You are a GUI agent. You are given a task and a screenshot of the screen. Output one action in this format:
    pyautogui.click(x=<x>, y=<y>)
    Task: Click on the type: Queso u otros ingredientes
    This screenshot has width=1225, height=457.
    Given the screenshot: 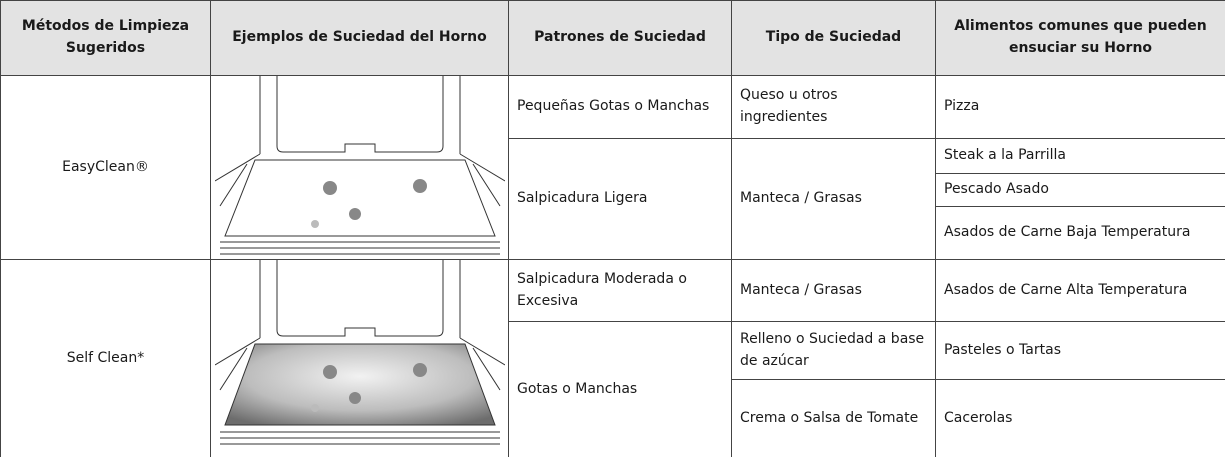 What is the action you would take?
    pyautogui.click(x=833, y=107)
    